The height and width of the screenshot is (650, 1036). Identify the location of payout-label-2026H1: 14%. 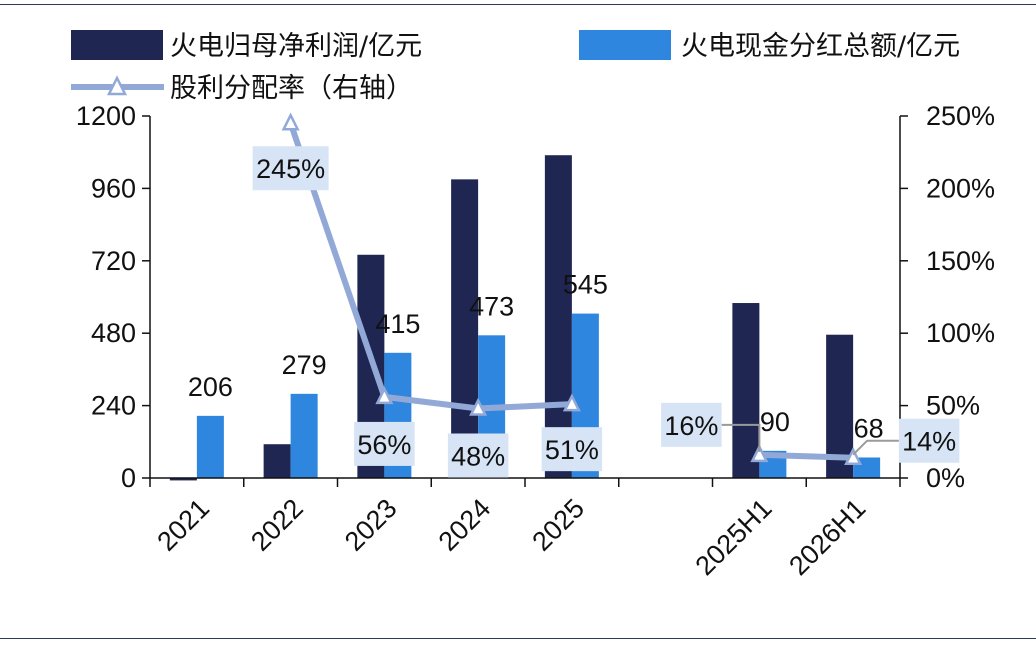
(929, 442).